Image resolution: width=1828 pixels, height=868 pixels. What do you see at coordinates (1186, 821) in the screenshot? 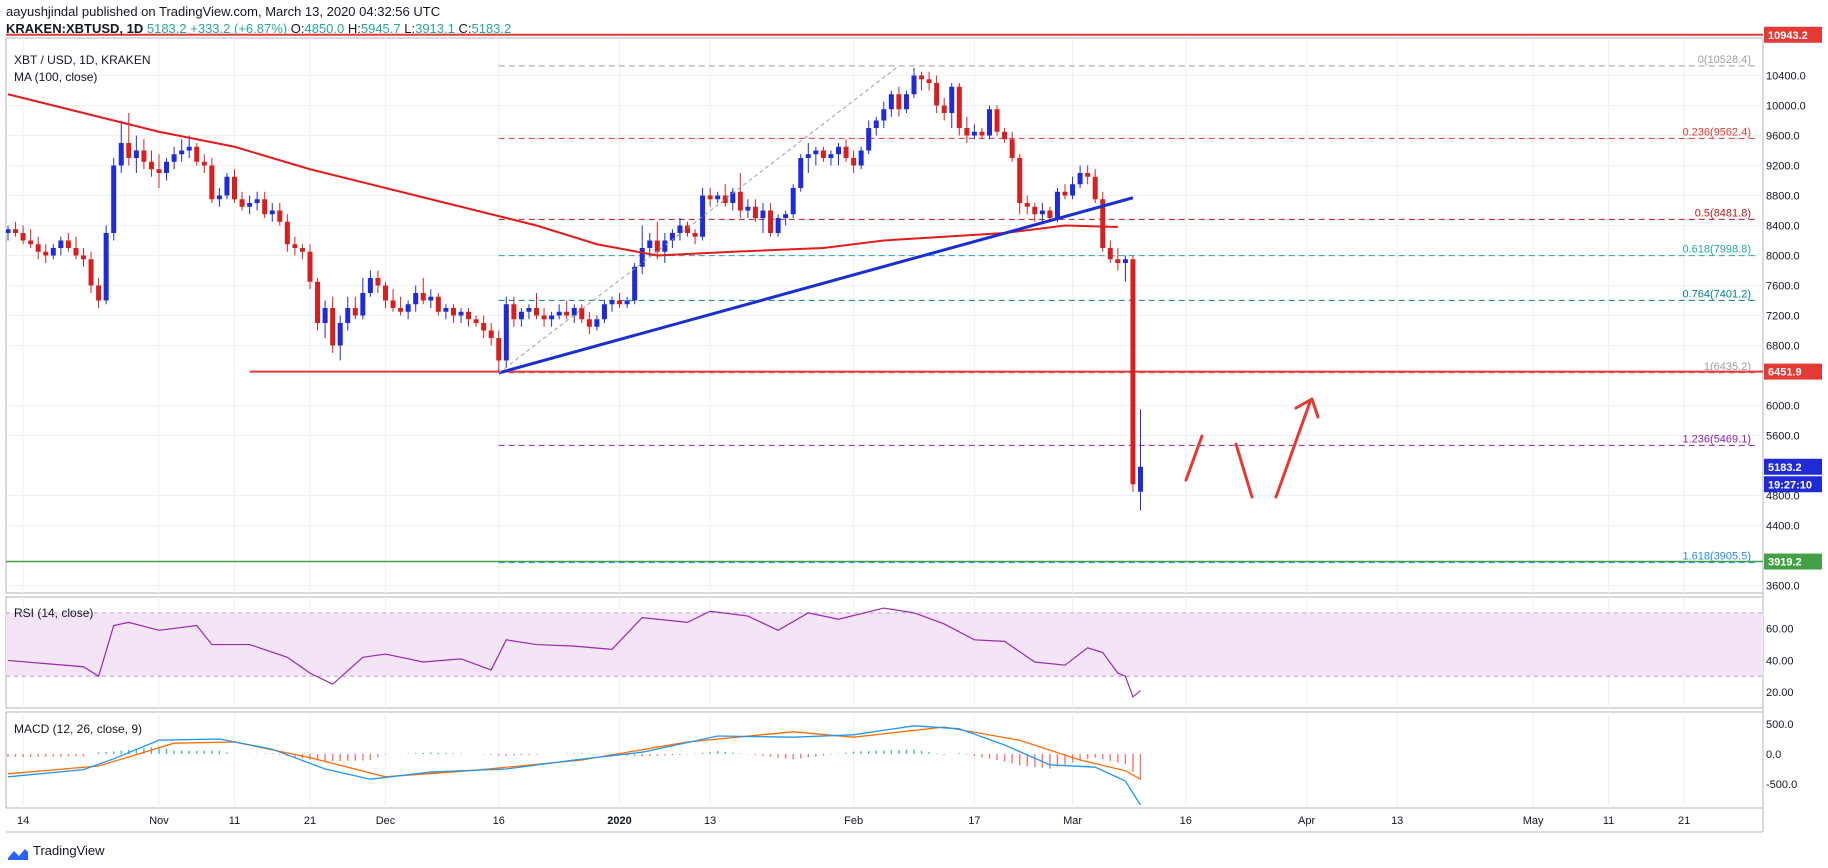
I see `time-tick-label: 16` at bounding box center [1186, 821].